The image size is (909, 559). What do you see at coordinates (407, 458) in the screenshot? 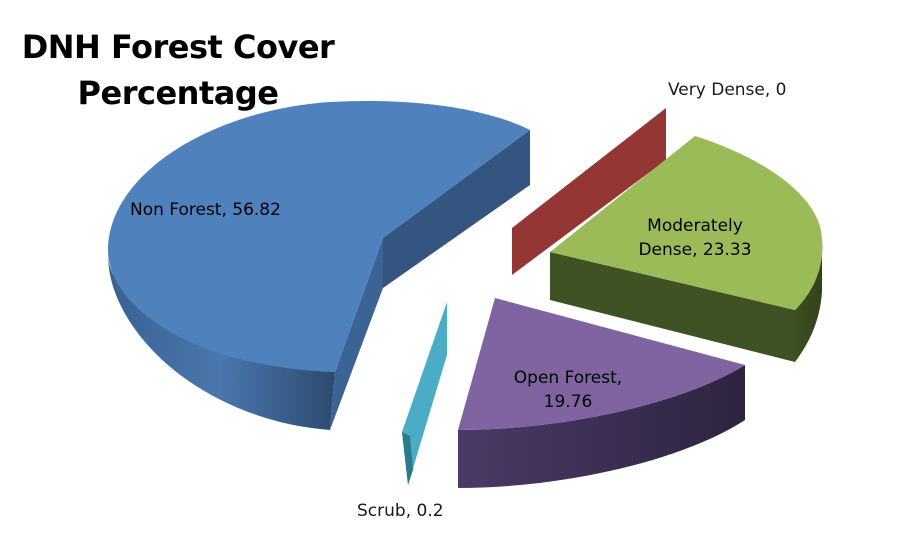
I see `slice-scrub-side` at bounding box center [407, 458].